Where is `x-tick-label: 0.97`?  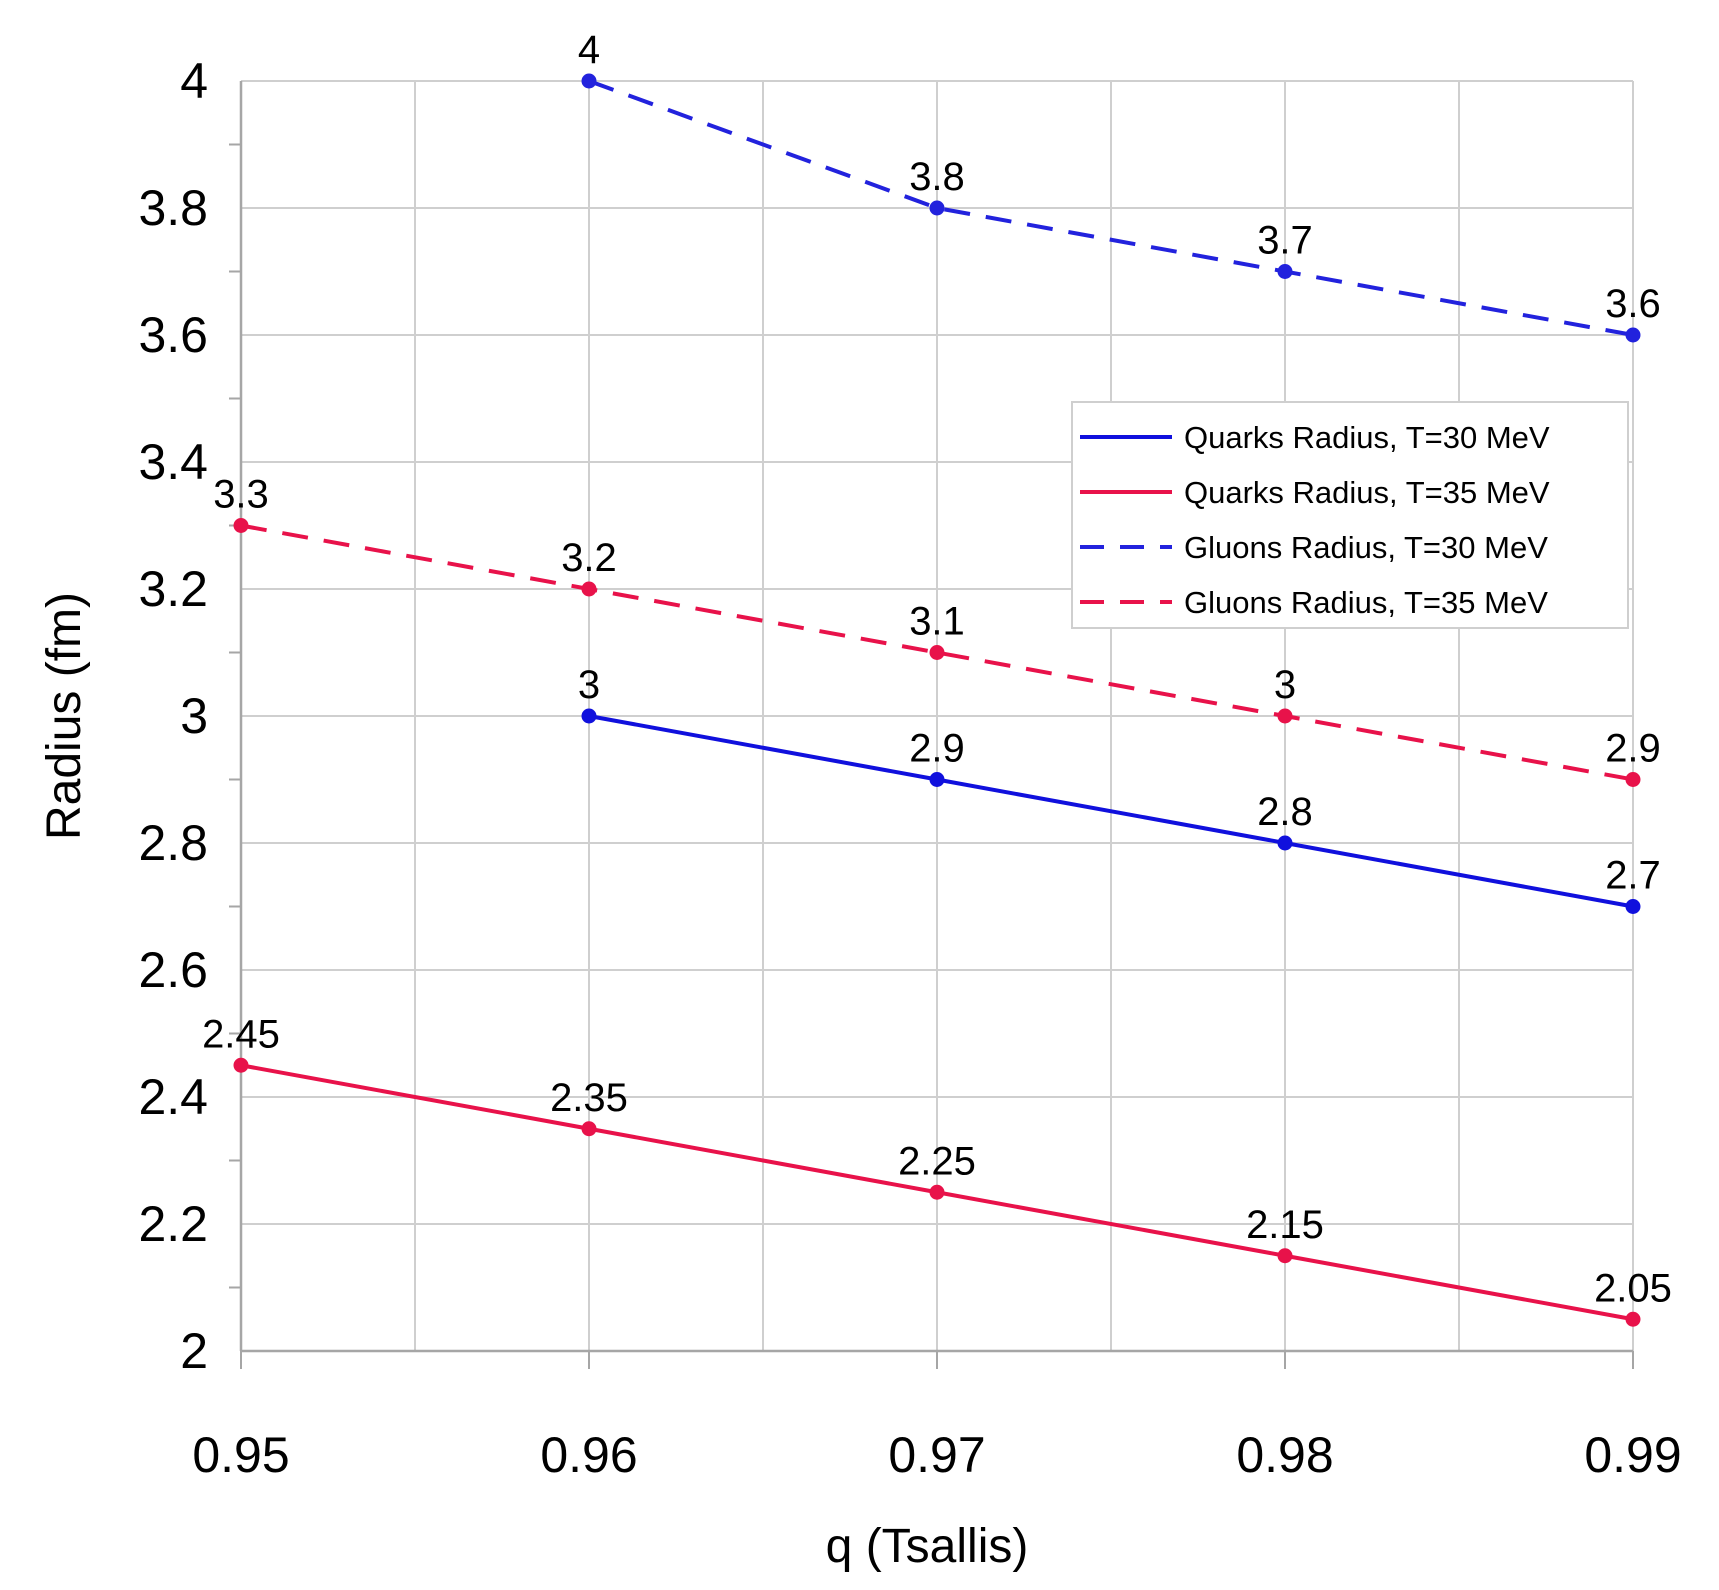 x-tick-label: 0.97 is located at coordinates (936, 1455).